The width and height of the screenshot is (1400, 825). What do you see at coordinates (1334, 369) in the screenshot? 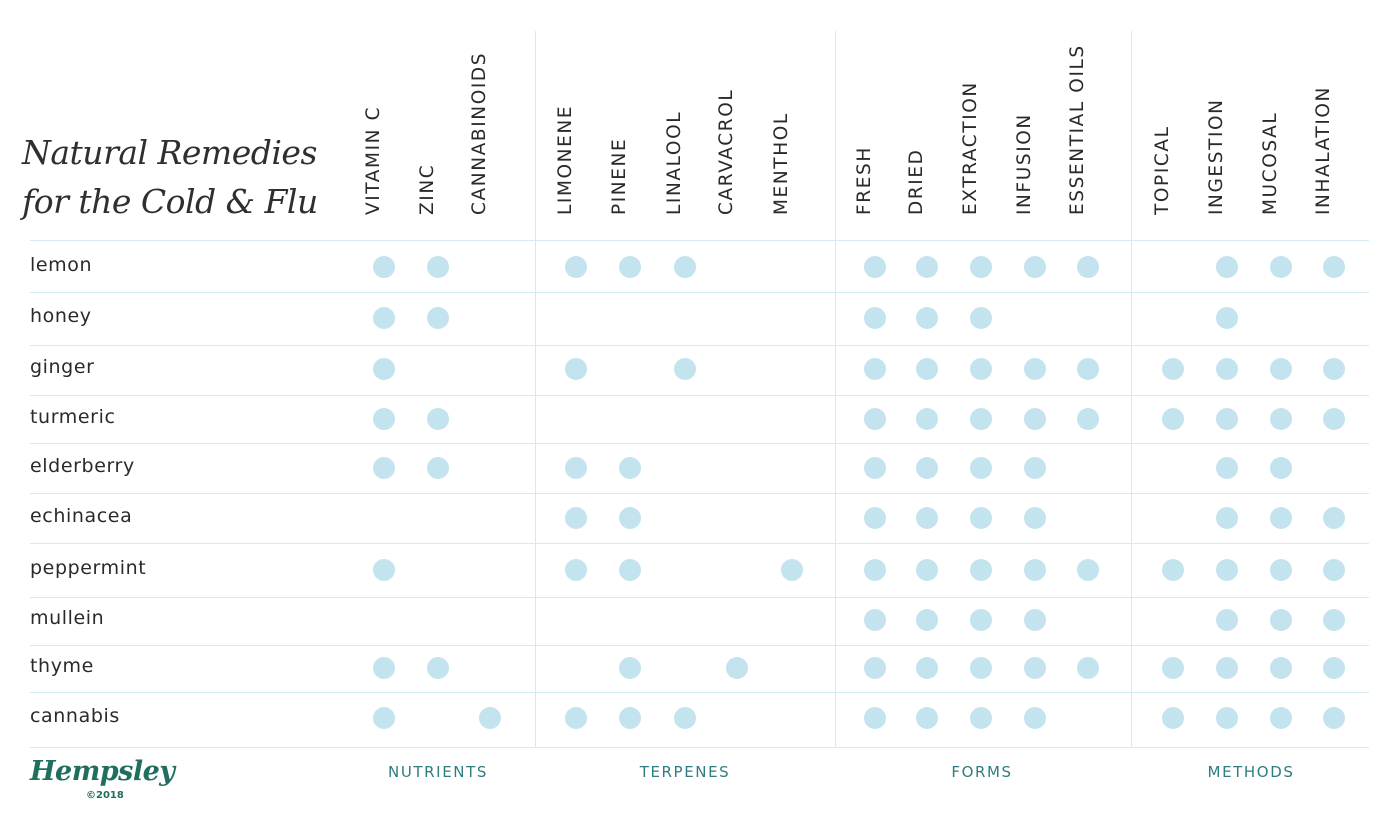
I see `dot-ginger-inhalation` at bounding box center [1334, 369].